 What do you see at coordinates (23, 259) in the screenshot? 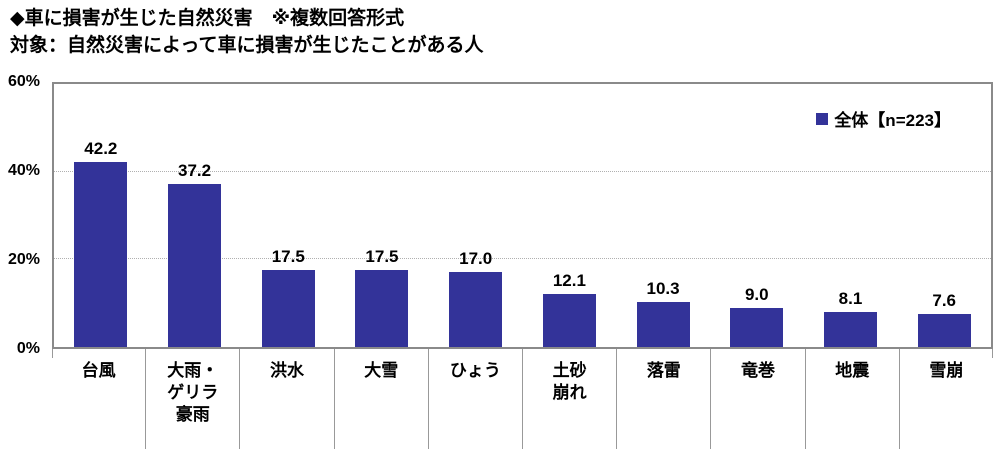
I see `y-tick-label: 20%` at bounding box center [23, 259].